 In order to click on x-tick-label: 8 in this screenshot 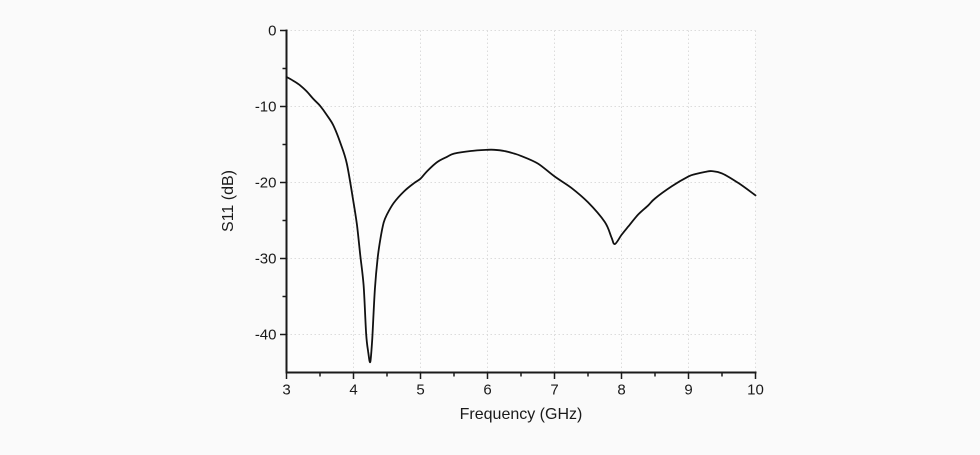, I will do `click(621, 390)`.